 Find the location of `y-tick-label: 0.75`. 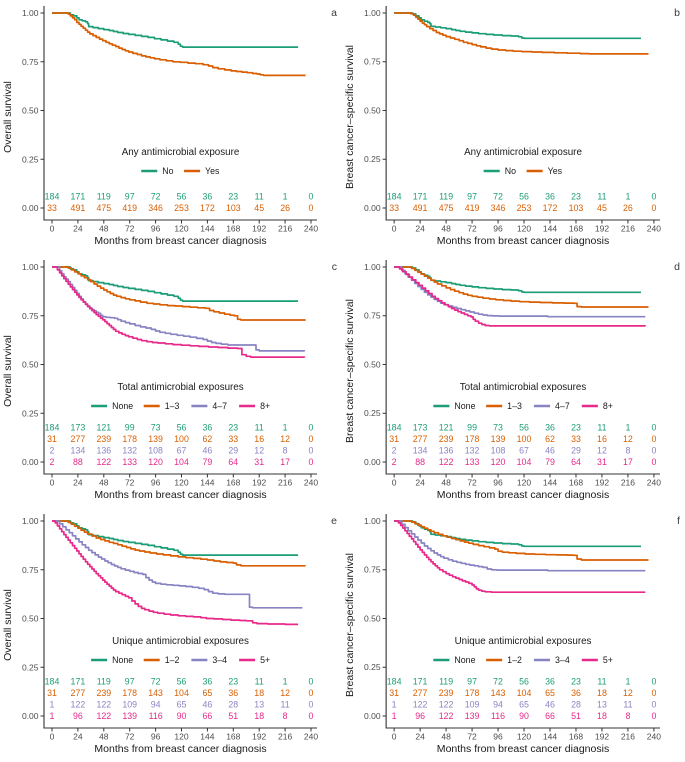

y-tick-label: 0.75 is located at coordinates (30, 570).